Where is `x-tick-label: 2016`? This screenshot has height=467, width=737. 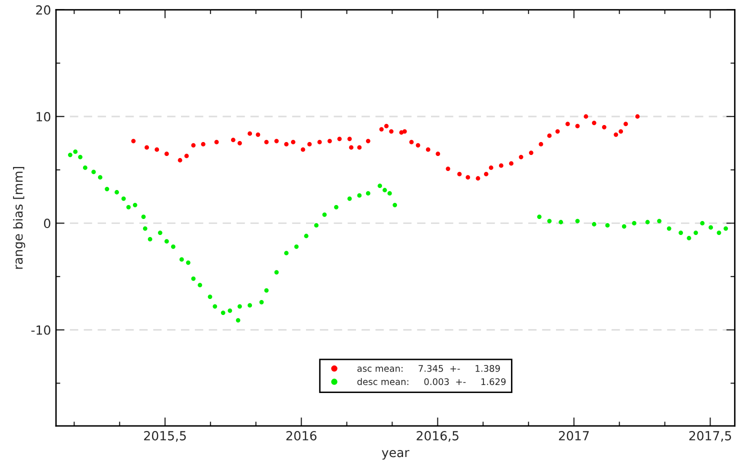 x-tick-label: 2016 is located at coordinates (301, 435).